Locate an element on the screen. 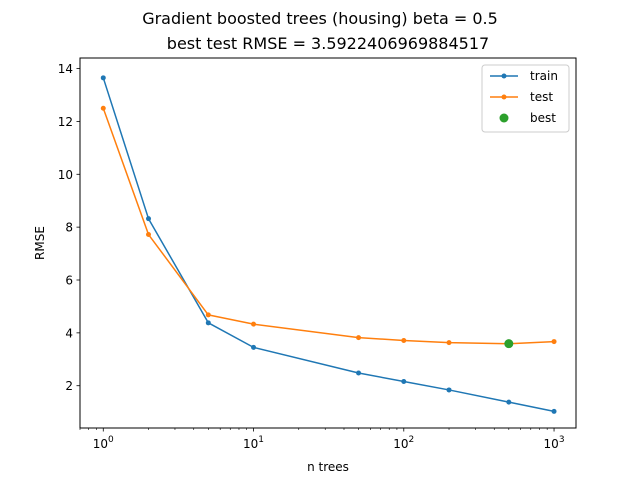 This screenshot has height=480, width=640. legend-best-label: best is located at coordinates (543, 118).